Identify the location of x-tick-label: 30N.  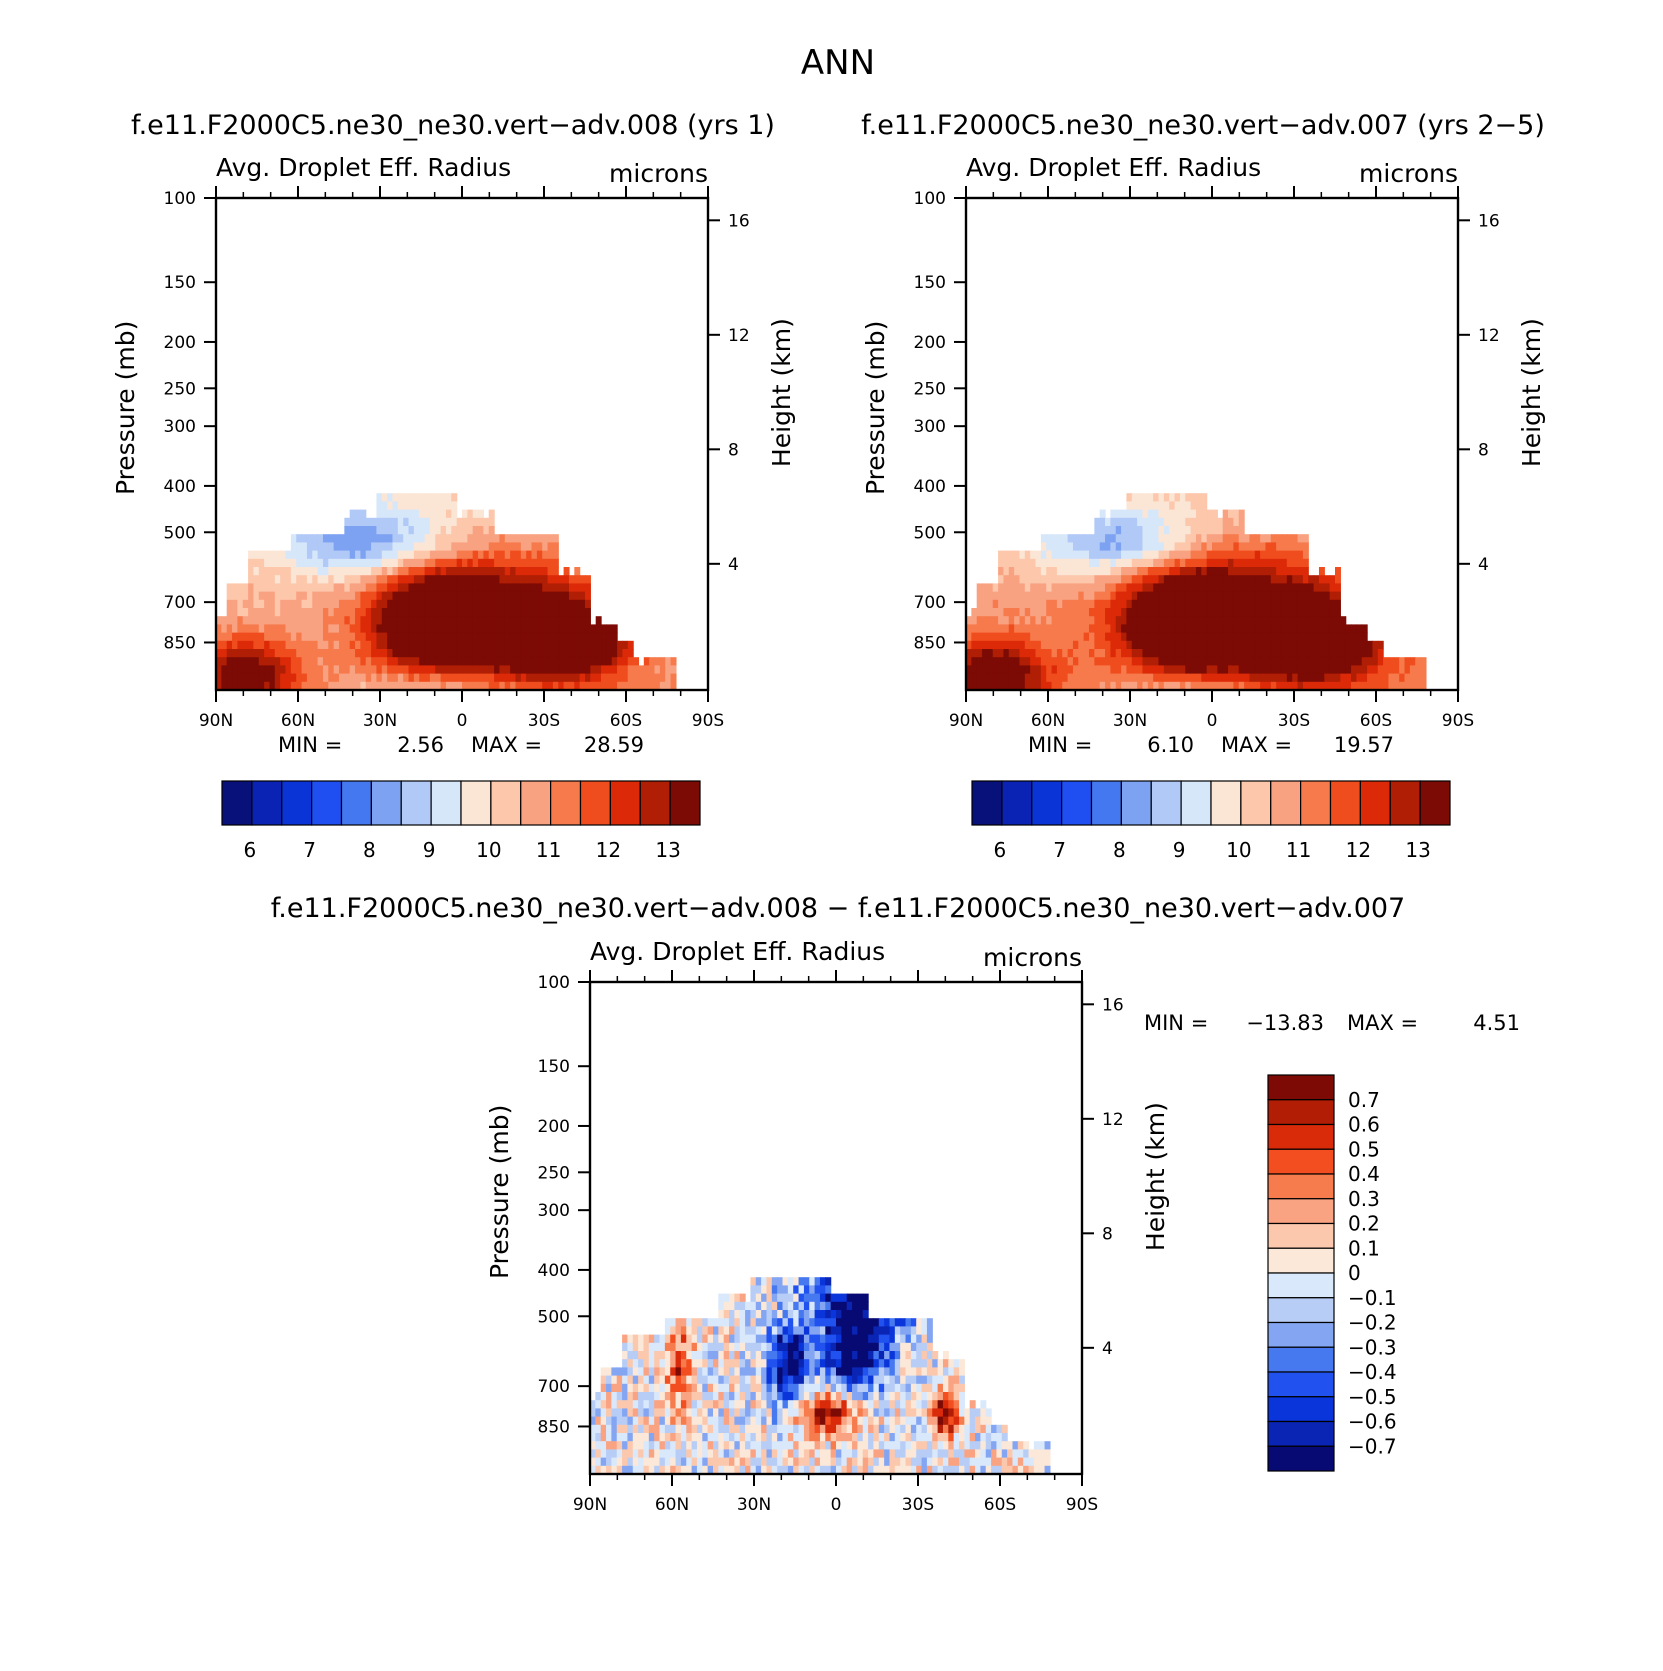
(380, 721).